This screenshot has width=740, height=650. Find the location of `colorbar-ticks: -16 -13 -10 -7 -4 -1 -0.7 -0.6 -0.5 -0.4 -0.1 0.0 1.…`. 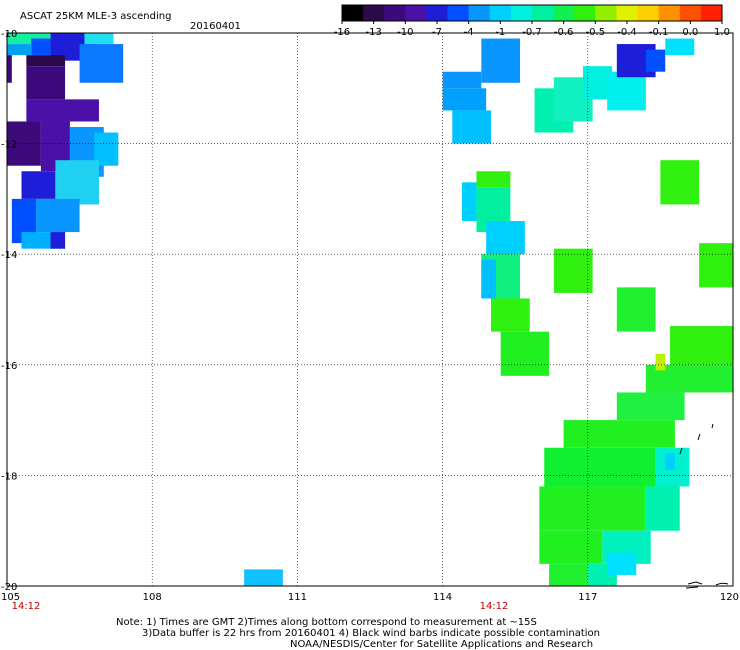

colorbar-ticks: -16 -13 -10 -7 -4 -1 -0.7 -0.6 -0.5 -0.4 -0.1 0.0 1.… is located at coordinates (532, 29).